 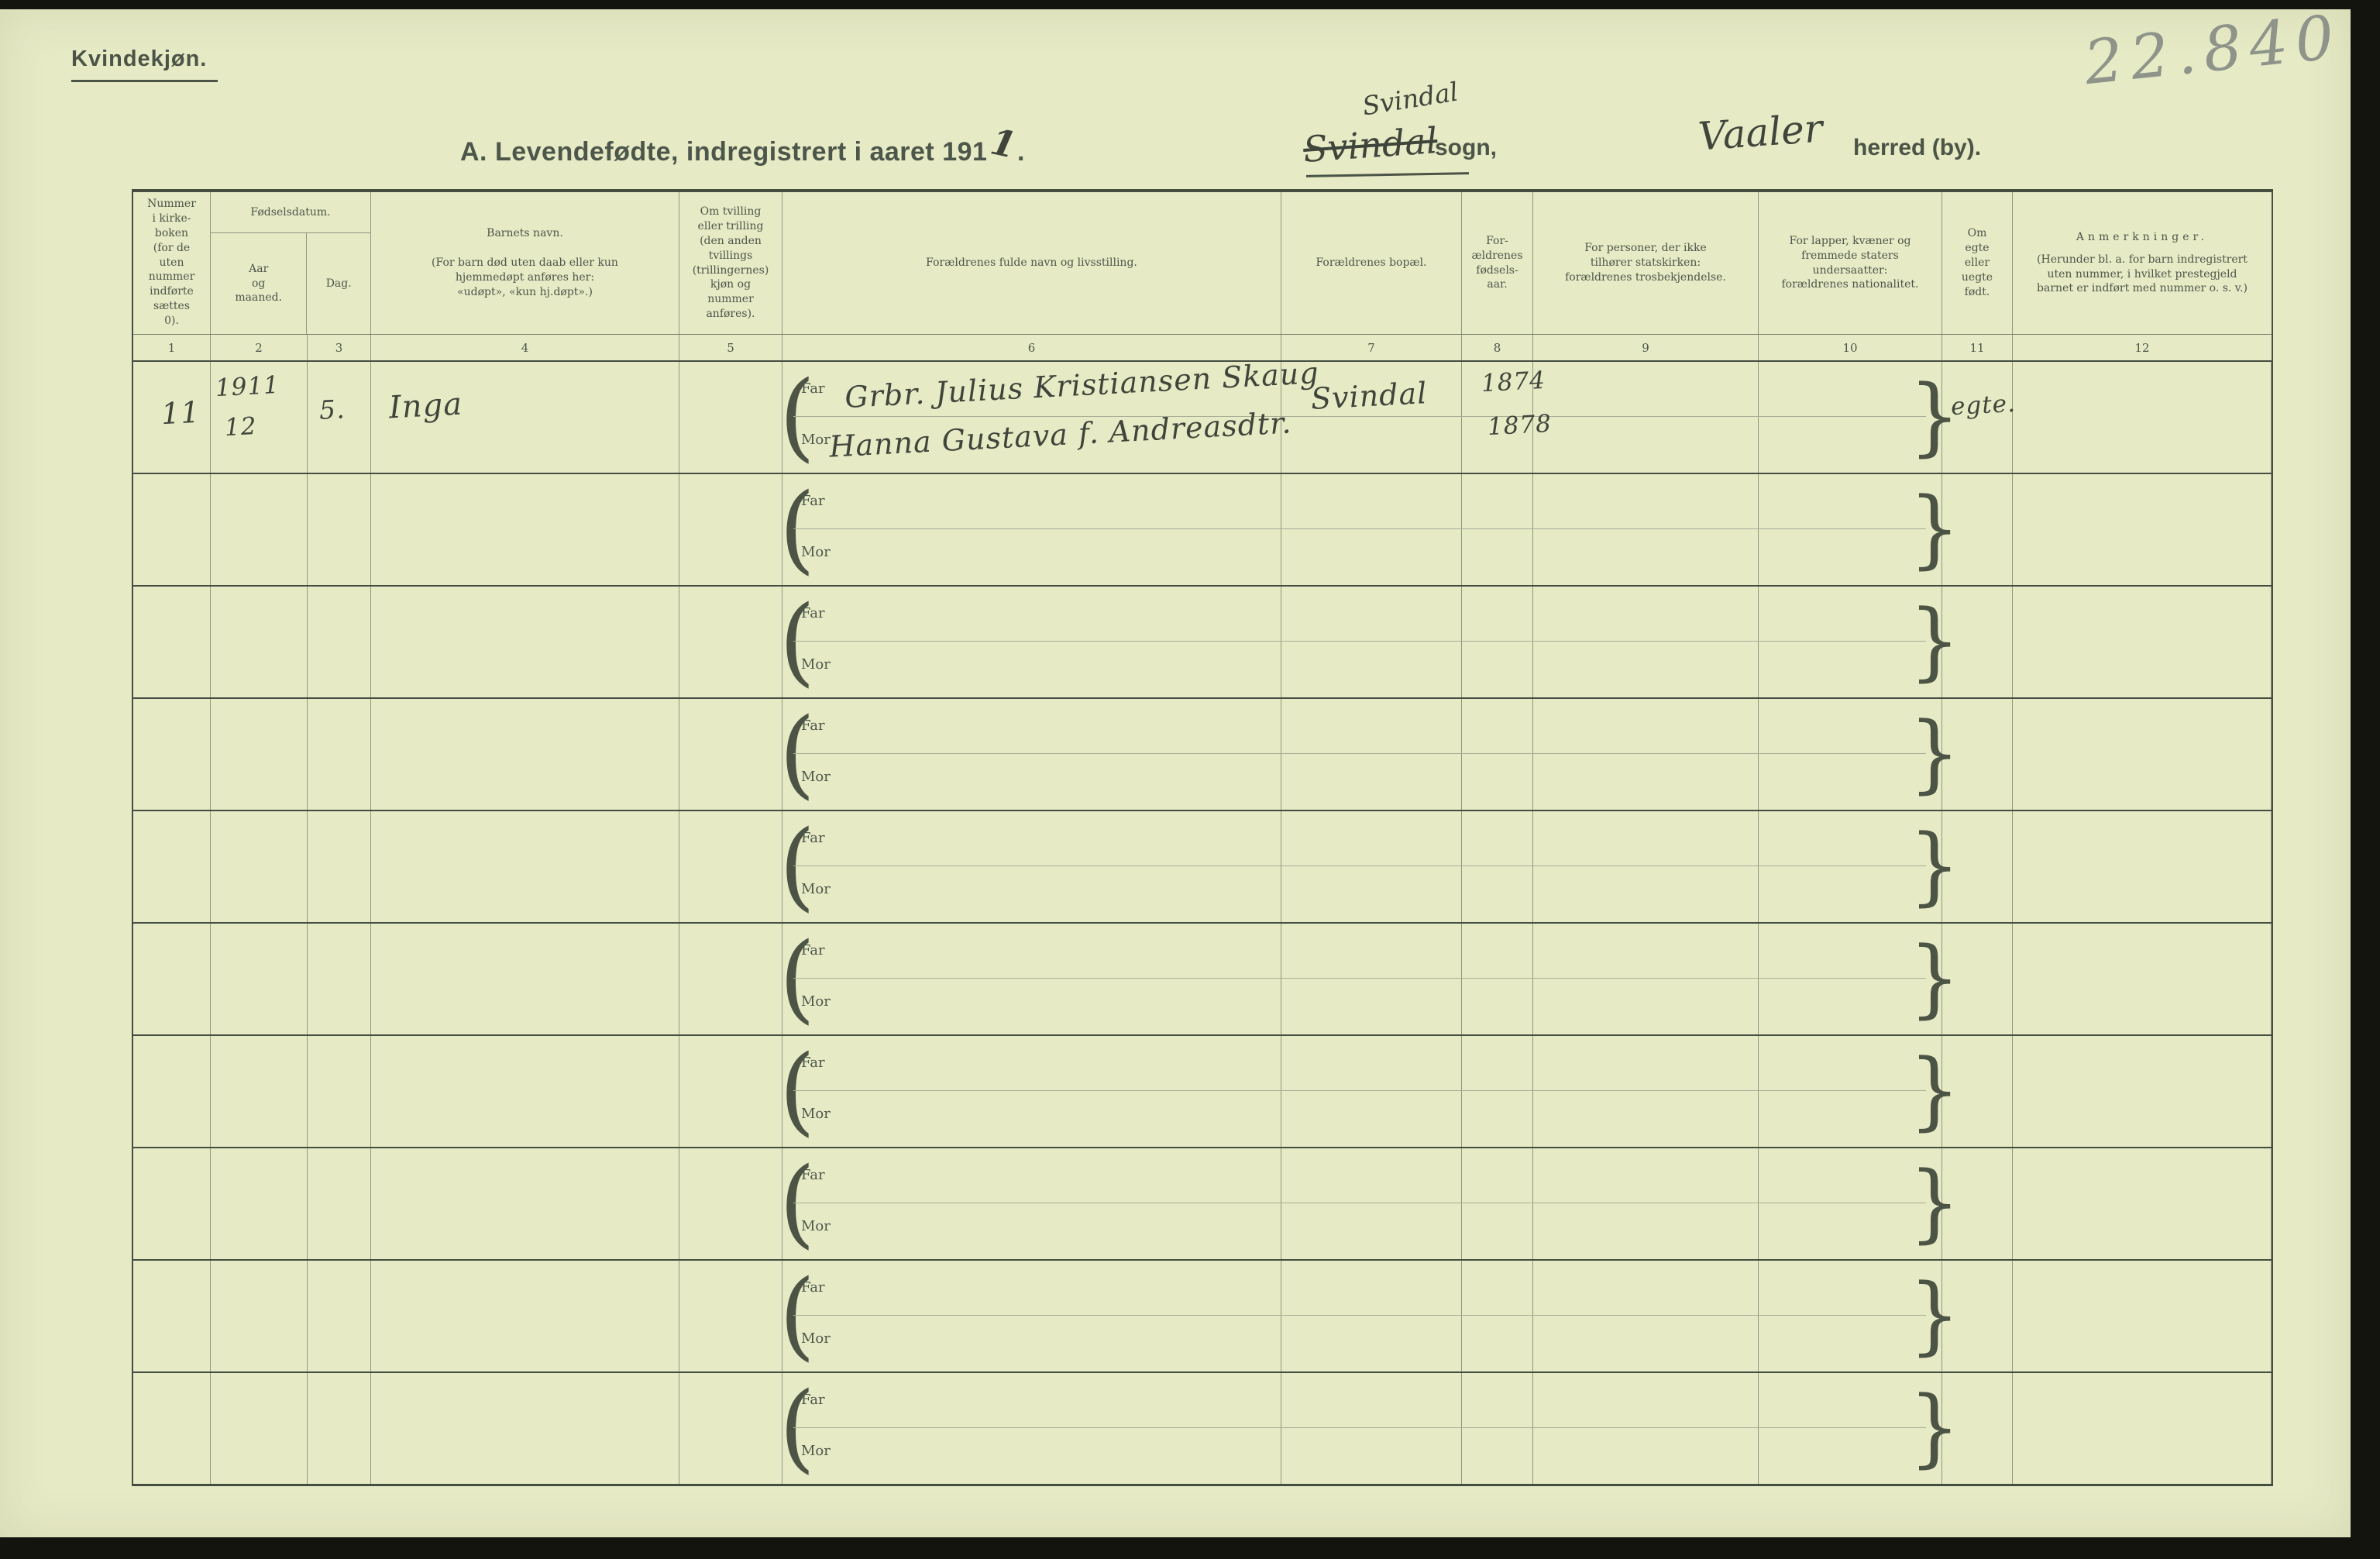 I want to click on column-number: 2, so click(x=259, y=348).